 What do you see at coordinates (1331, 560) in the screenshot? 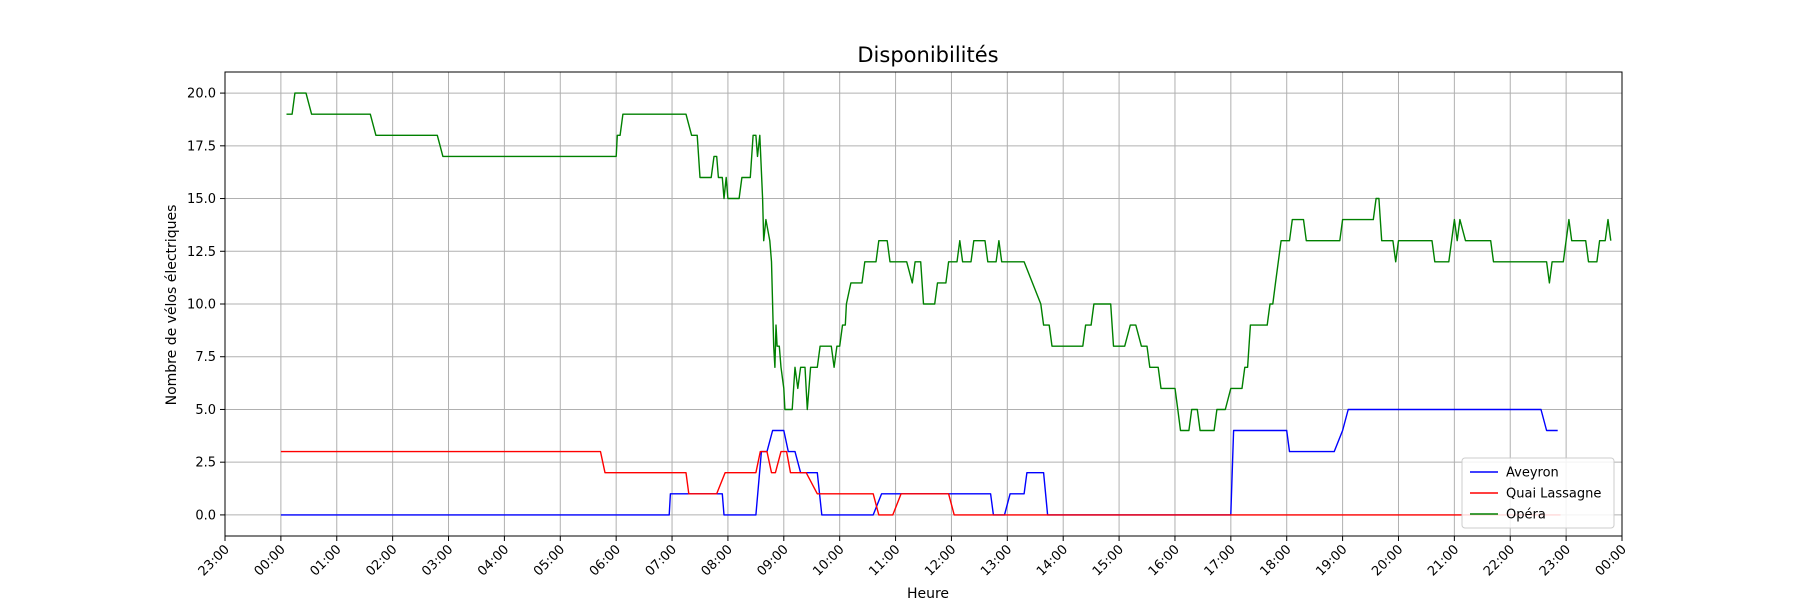
I see `x-tick-label: 19:00` at bounding box center [1331, 560].